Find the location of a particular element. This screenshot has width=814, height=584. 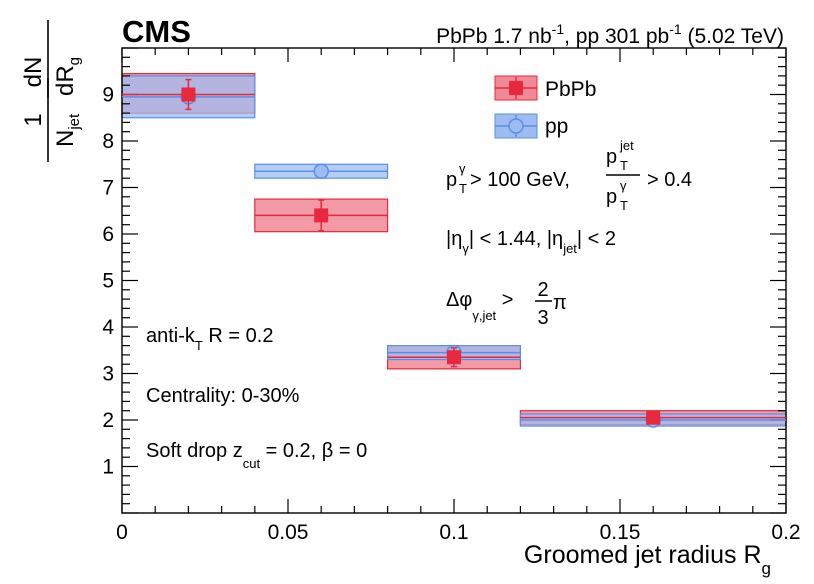

svg-text: anti-kT R = 0.2 is located at coordinates (209, 339).